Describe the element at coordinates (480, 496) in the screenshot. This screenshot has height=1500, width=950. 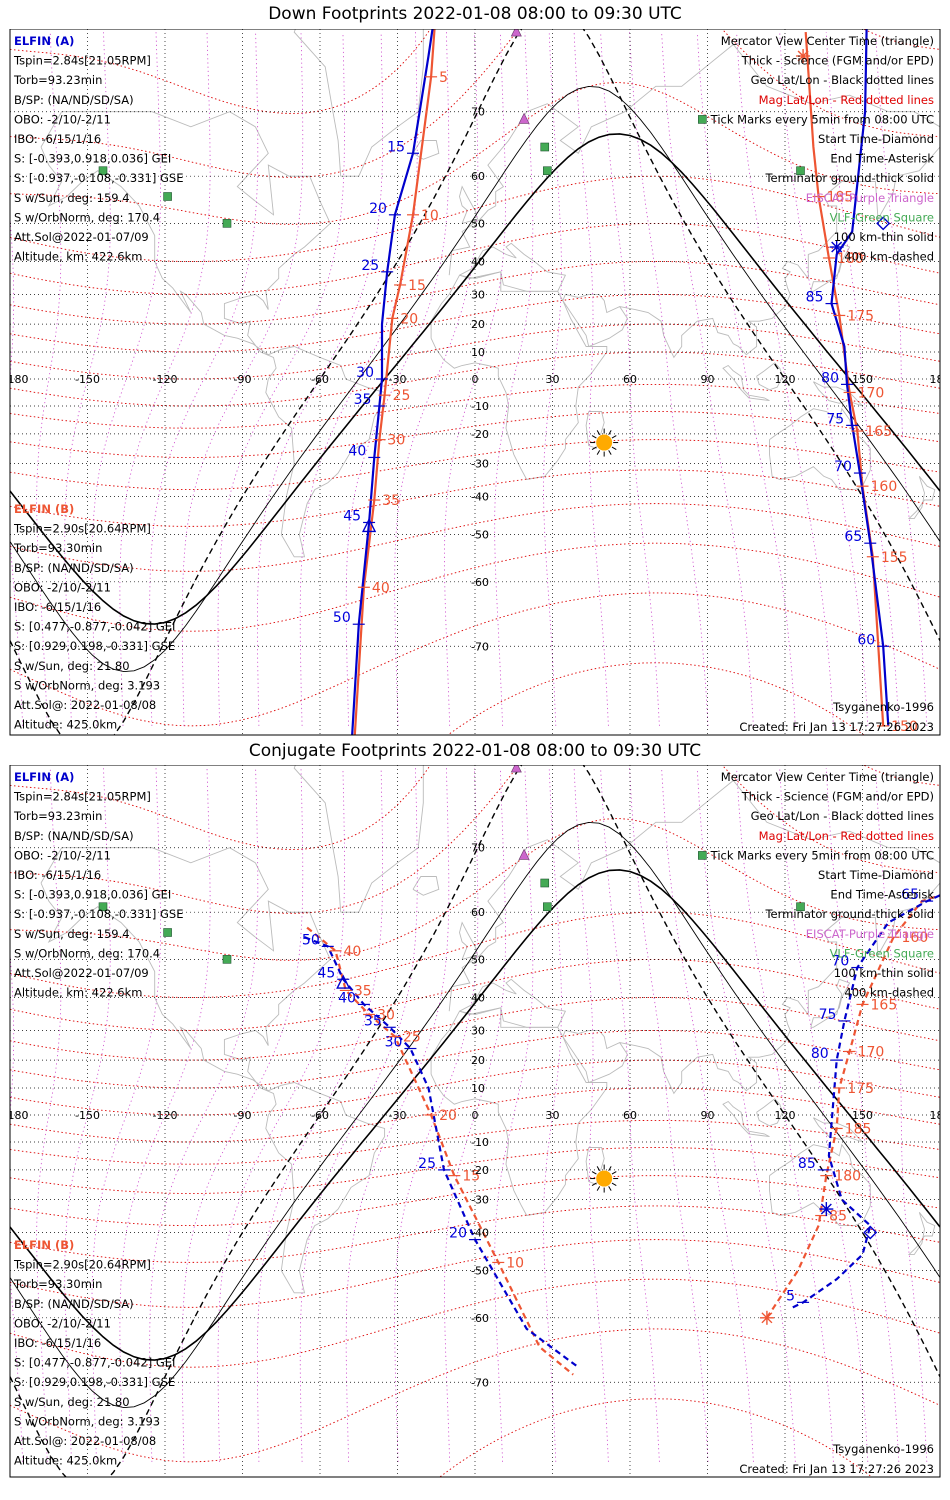
I see `lat-tick-label: -40` at that location.